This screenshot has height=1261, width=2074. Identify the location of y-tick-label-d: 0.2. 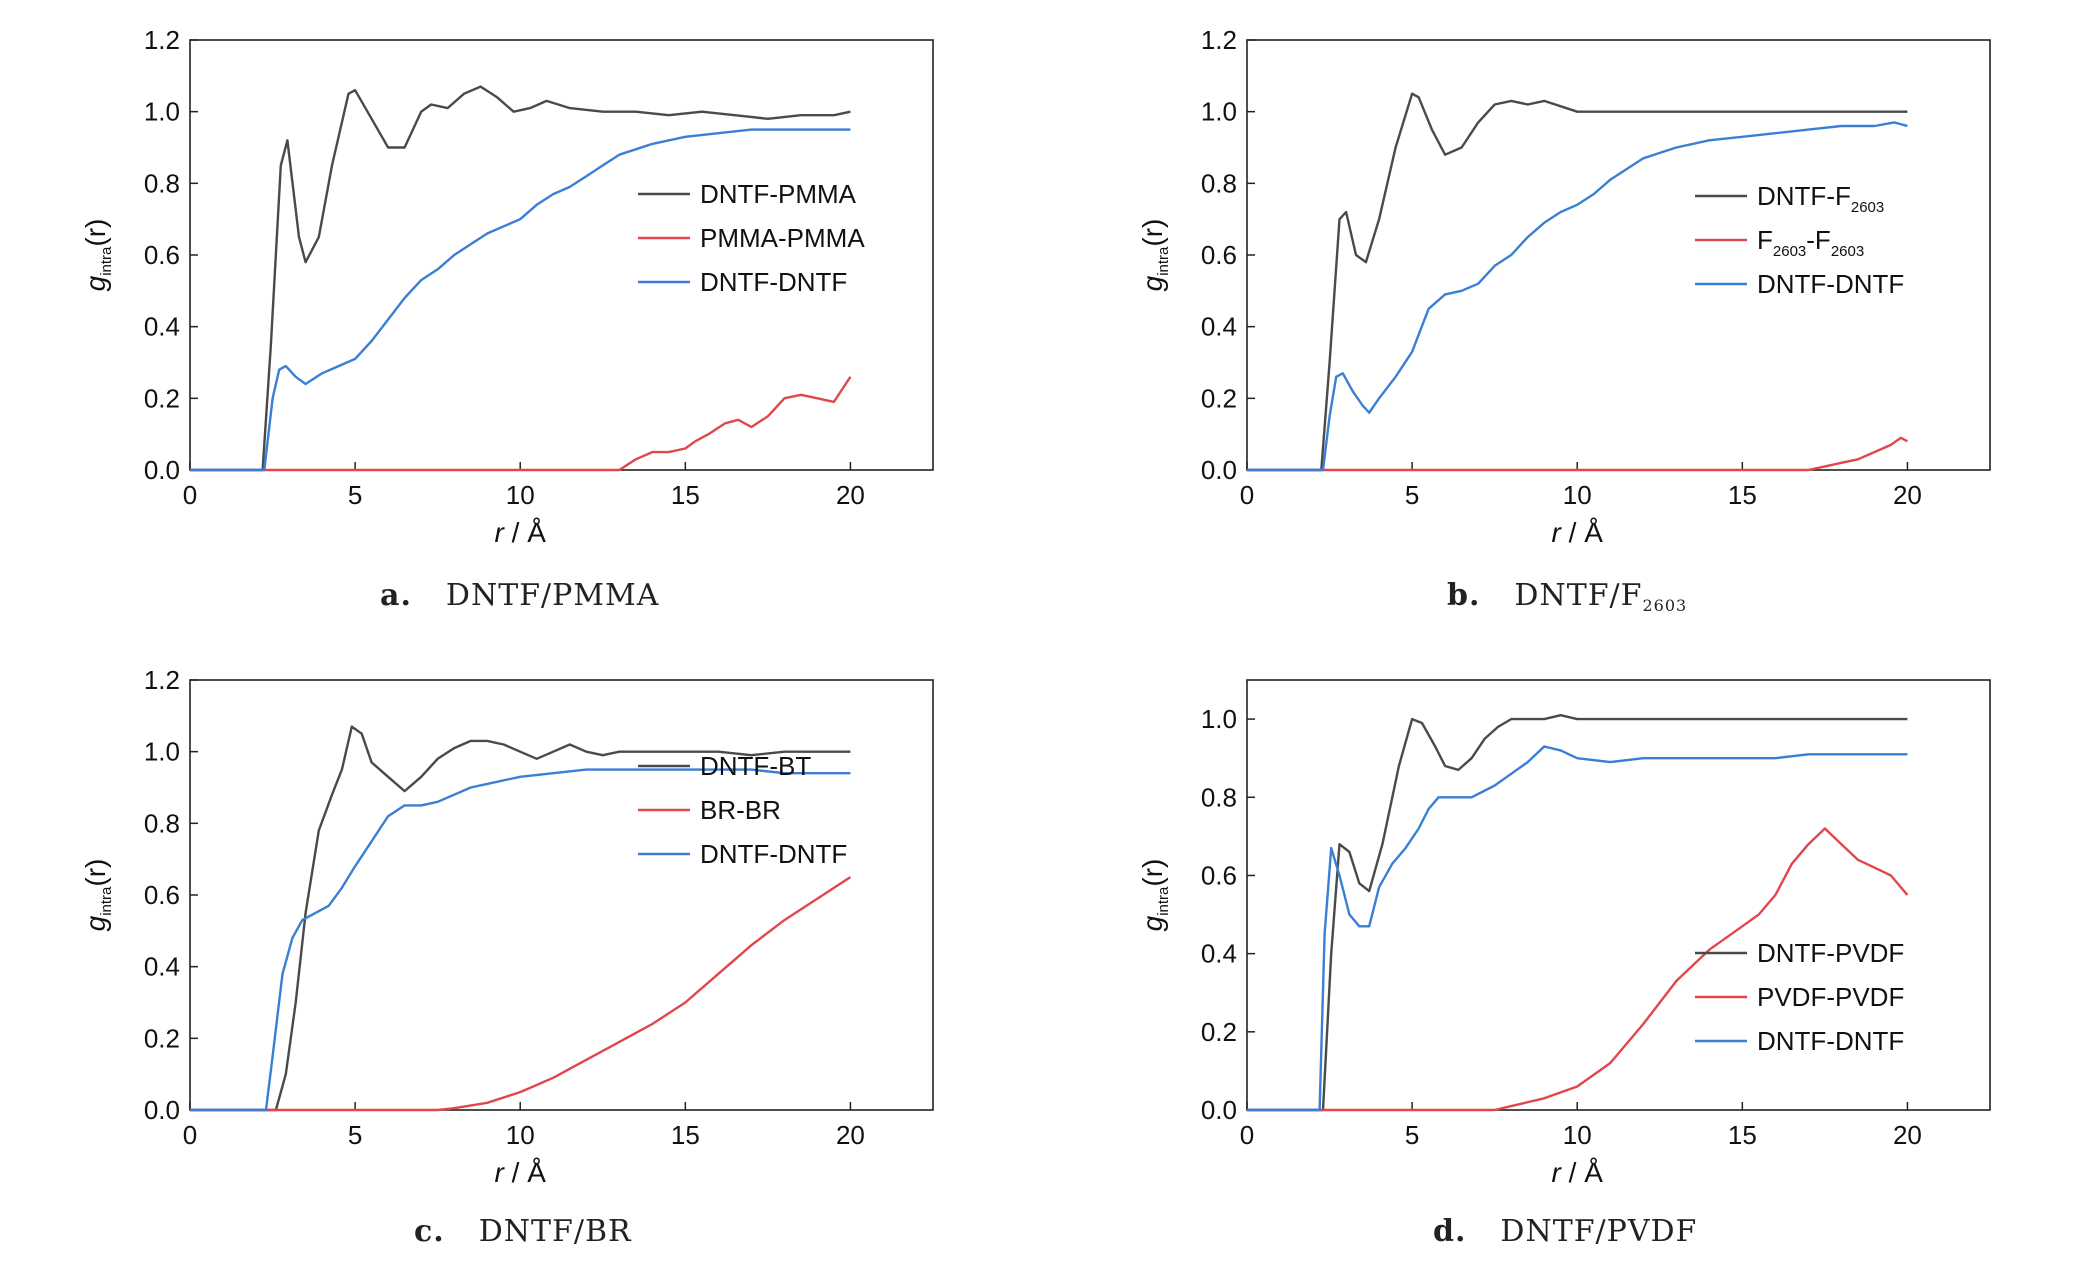
(1219, 1032).